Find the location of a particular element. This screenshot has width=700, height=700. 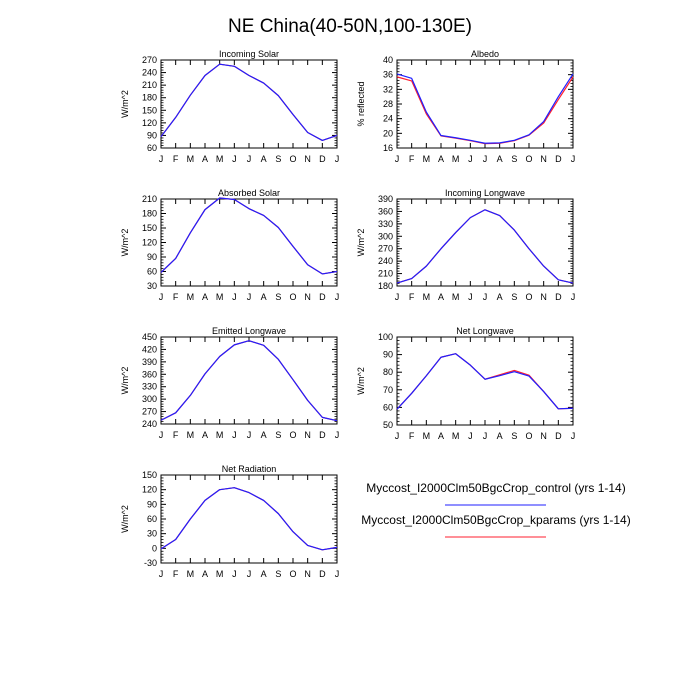

y-tick-label: 360 is located at coordinates (385, 211).